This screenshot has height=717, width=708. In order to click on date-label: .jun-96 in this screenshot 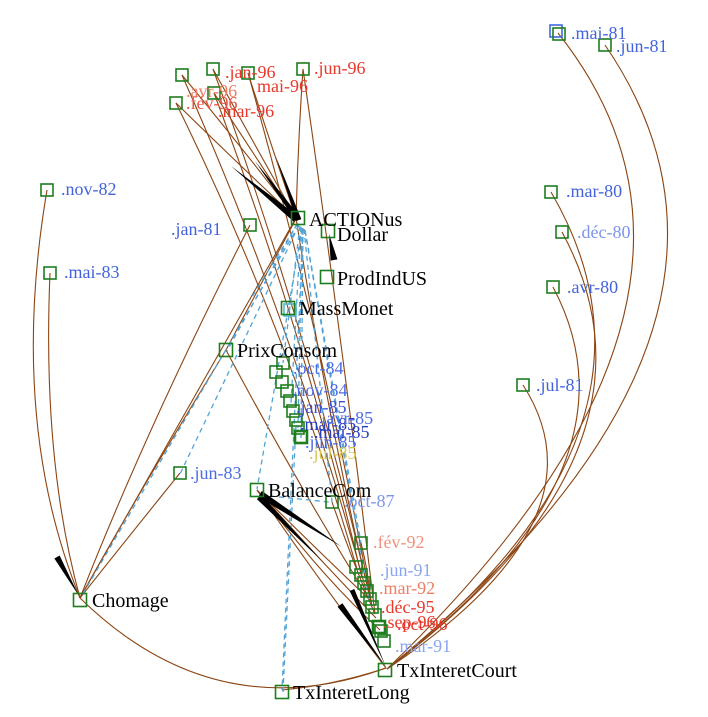, I will do `click(340, 68)`.